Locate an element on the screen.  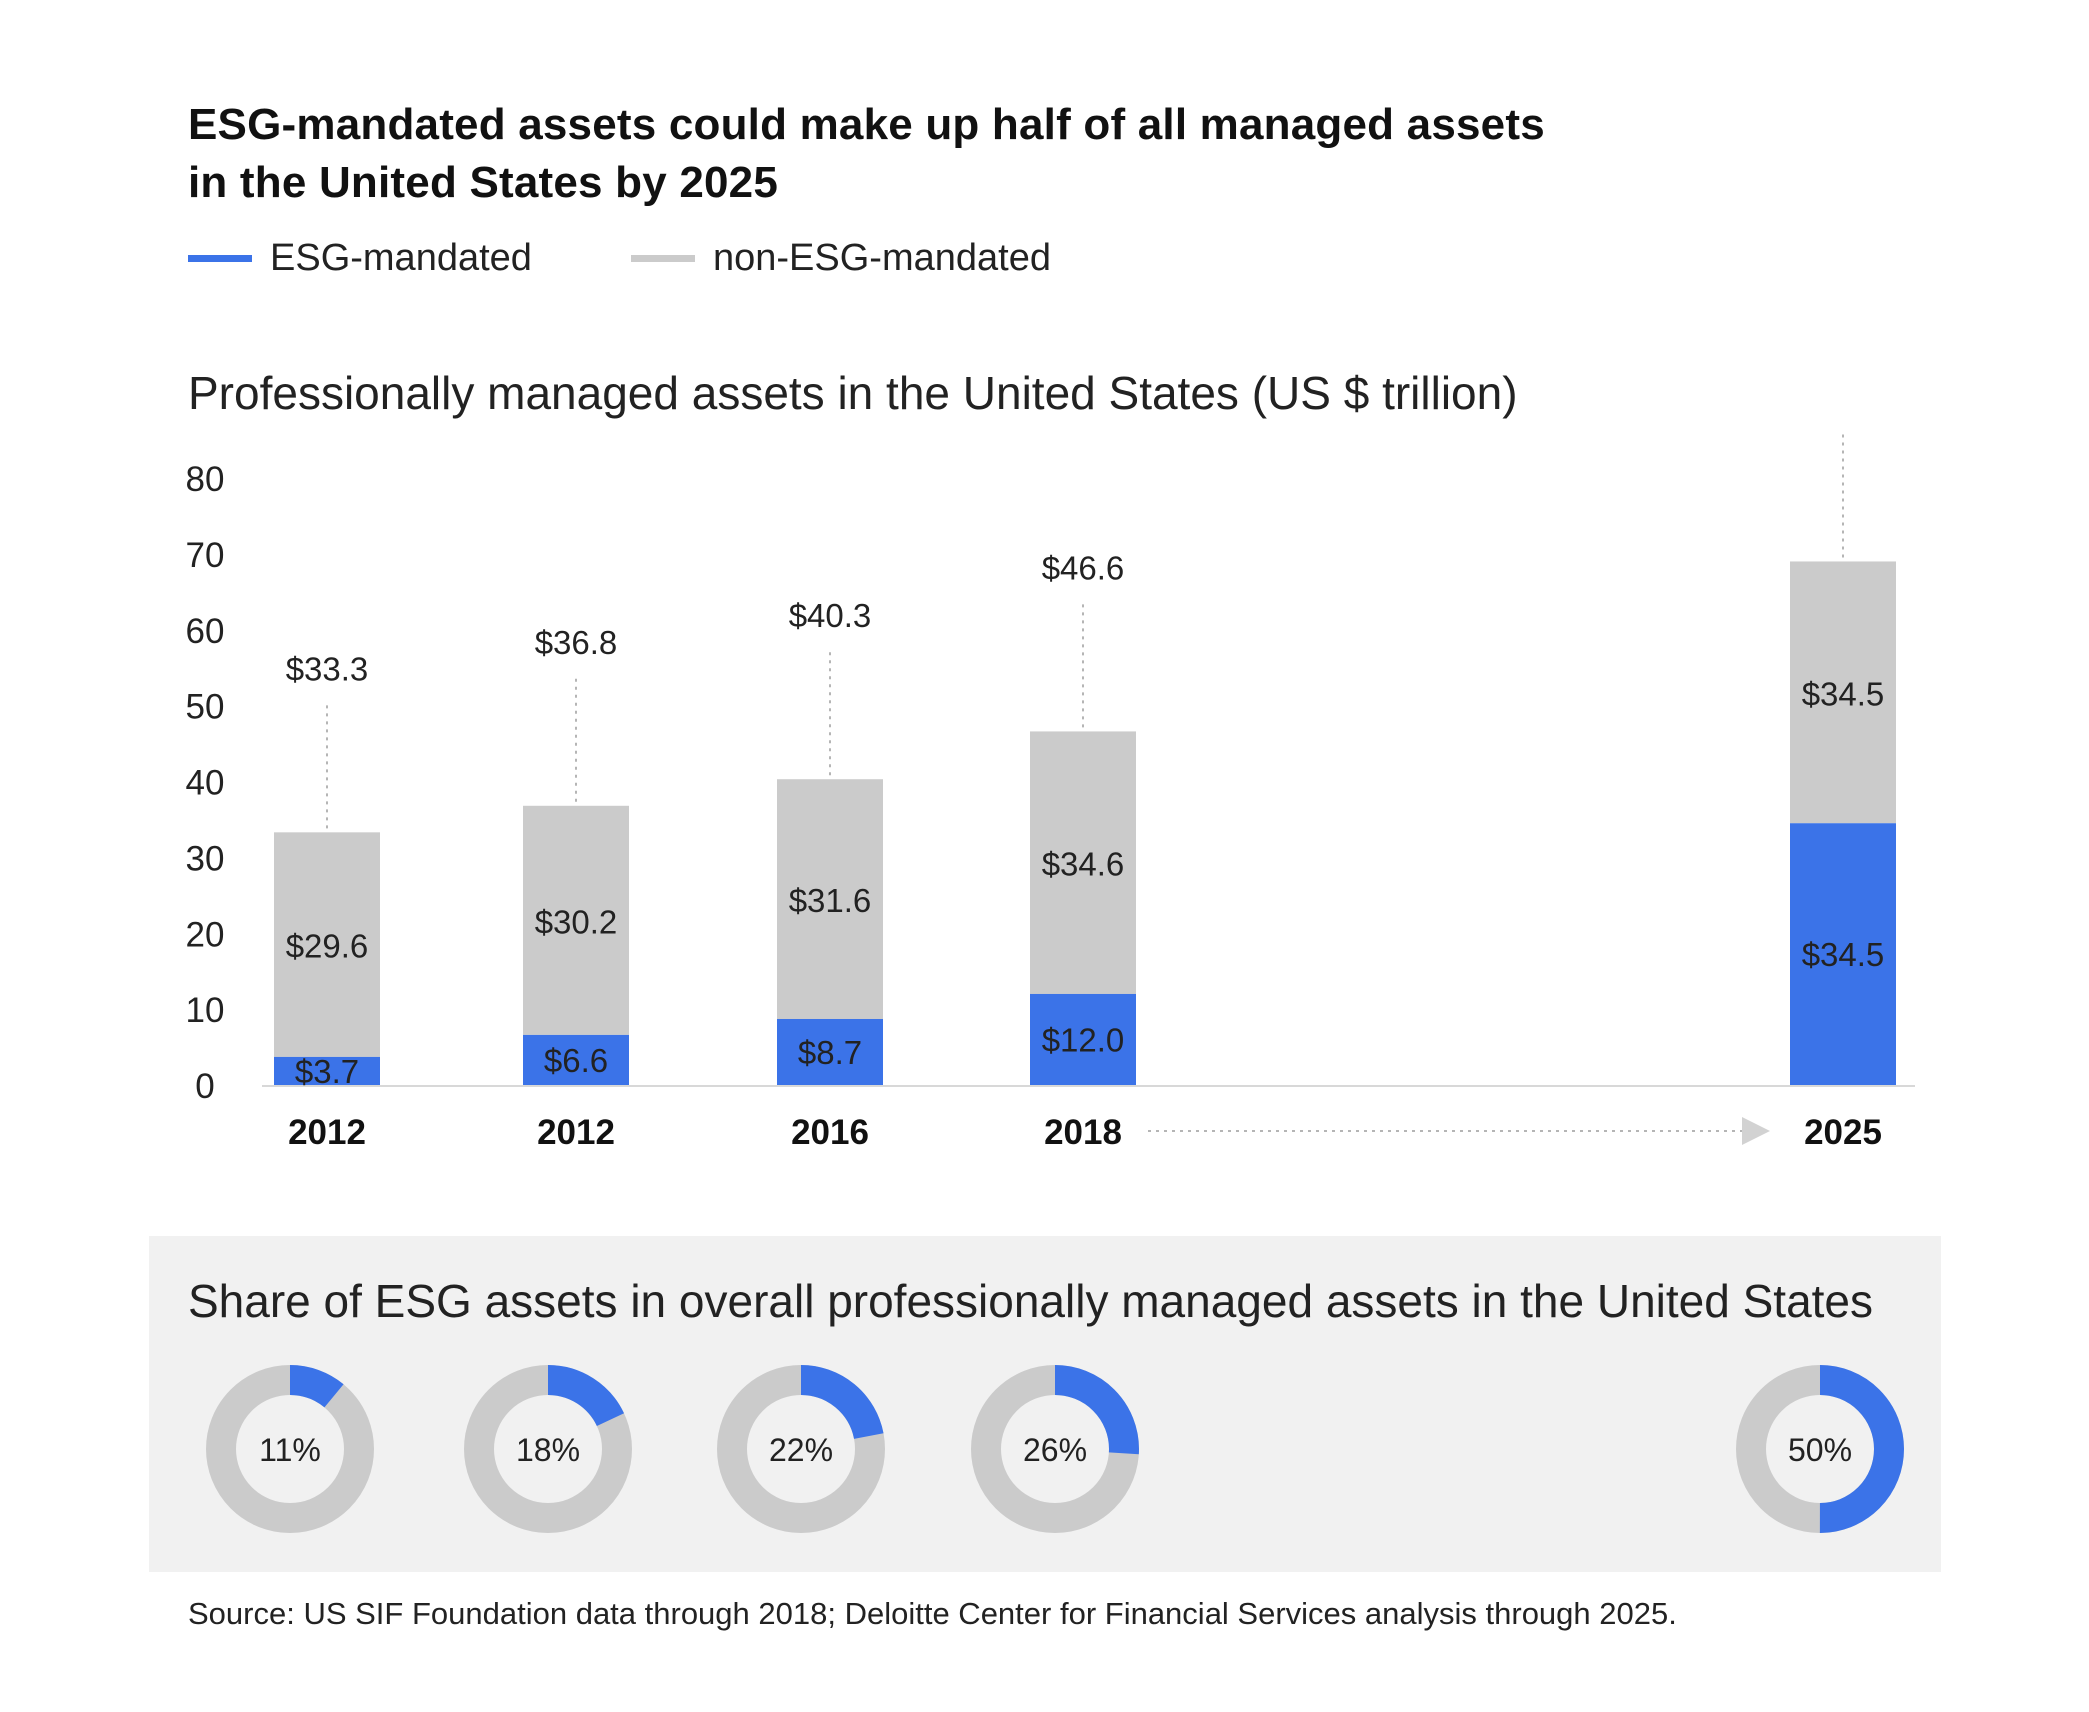
data-label-esg: $6.6 is located at coordinates (576, 1060).